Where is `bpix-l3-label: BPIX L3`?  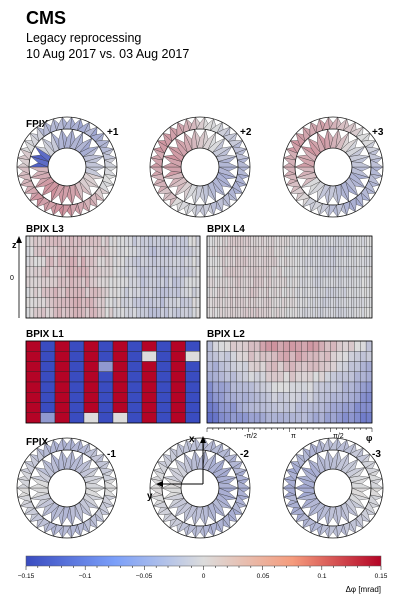
bpix-l3-label: BPIX L3 is located at coordinates (45, 229).